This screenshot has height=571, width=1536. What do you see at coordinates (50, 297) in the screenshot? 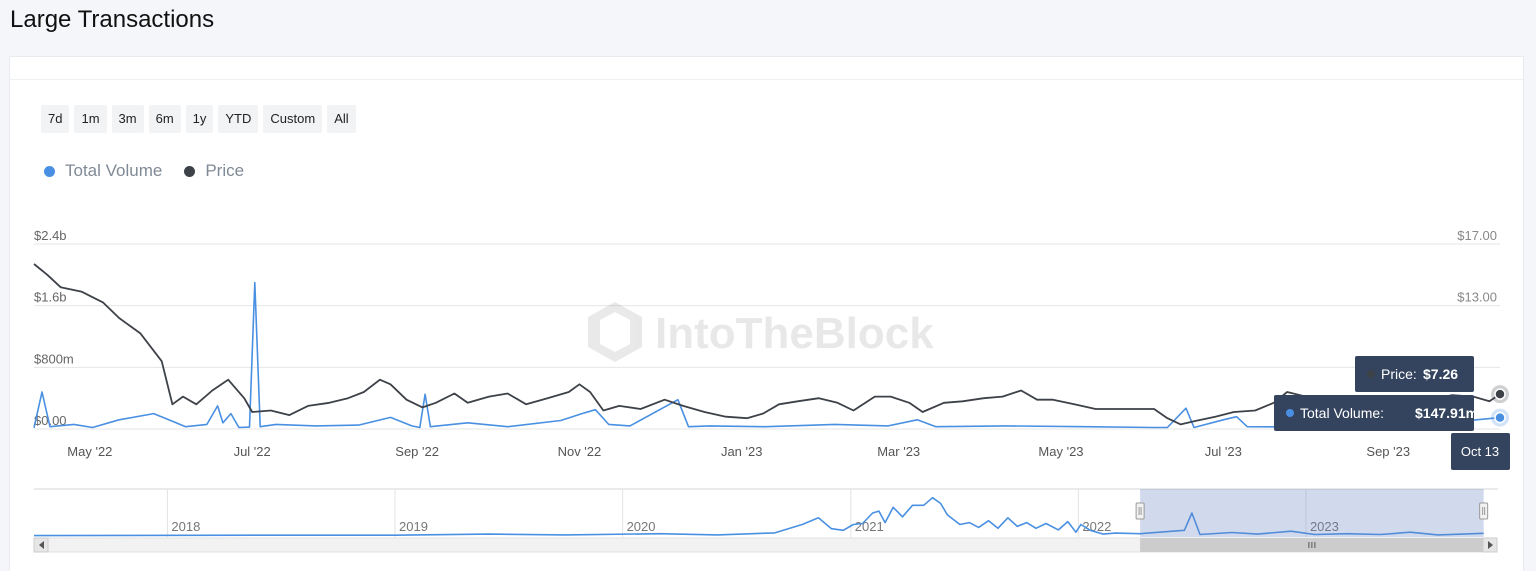
I see `y-tick-label-left: $1.6b` at bounding box center [50, 297].